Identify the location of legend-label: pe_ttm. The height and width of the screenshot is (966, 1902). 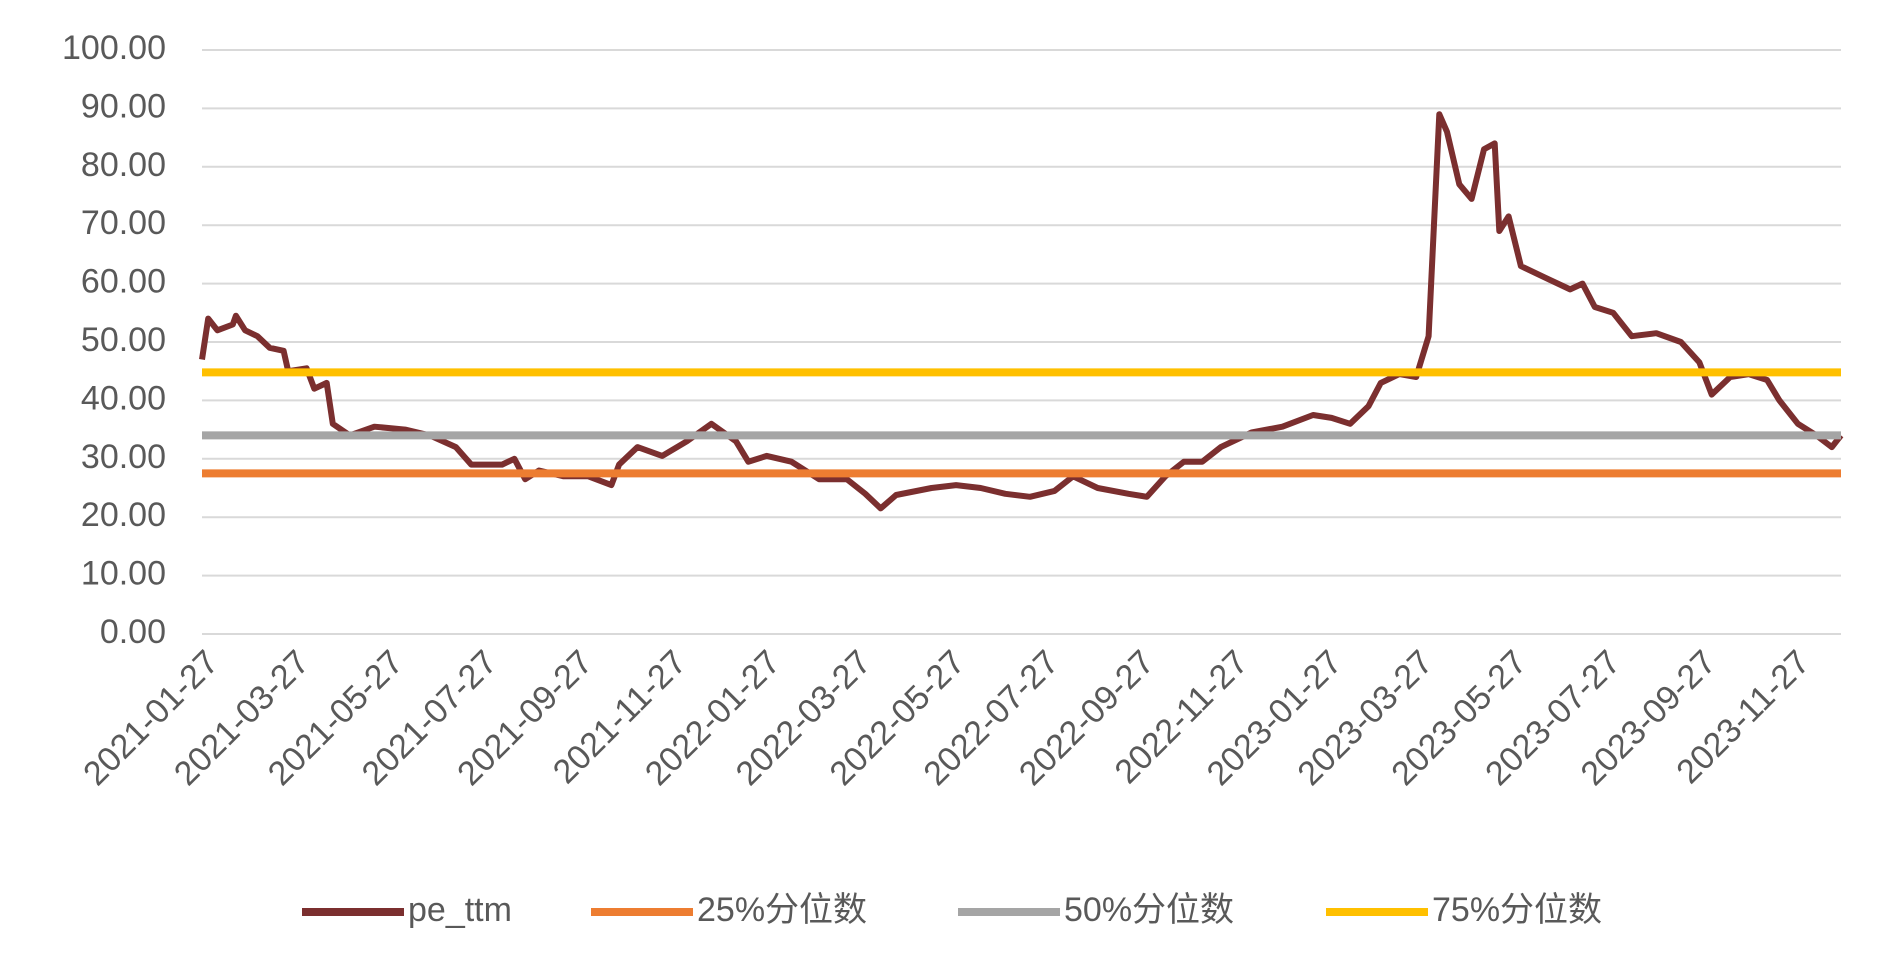
(460, 910).